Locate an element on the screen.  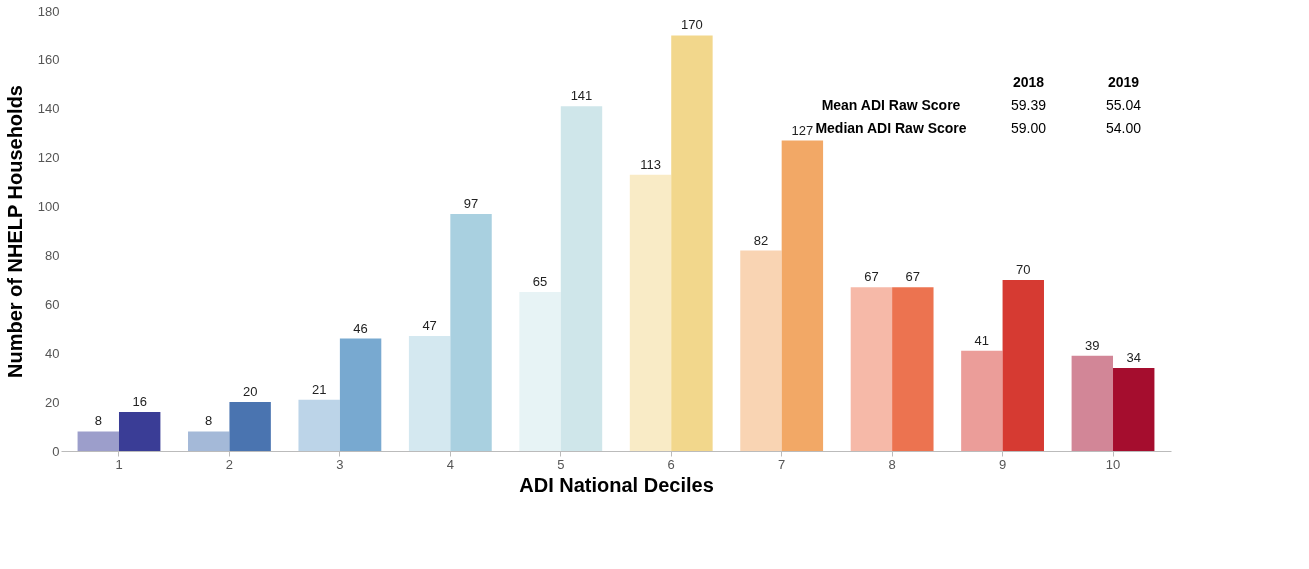
y-tick-label: 140 is located at coordinates (48, 109).